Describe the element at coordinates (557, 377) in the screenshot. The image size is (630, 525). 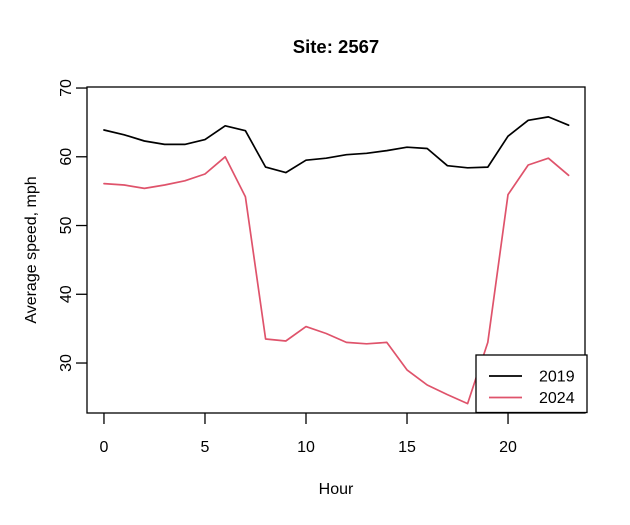
I see `legend-label-2019: 2019` at that location.